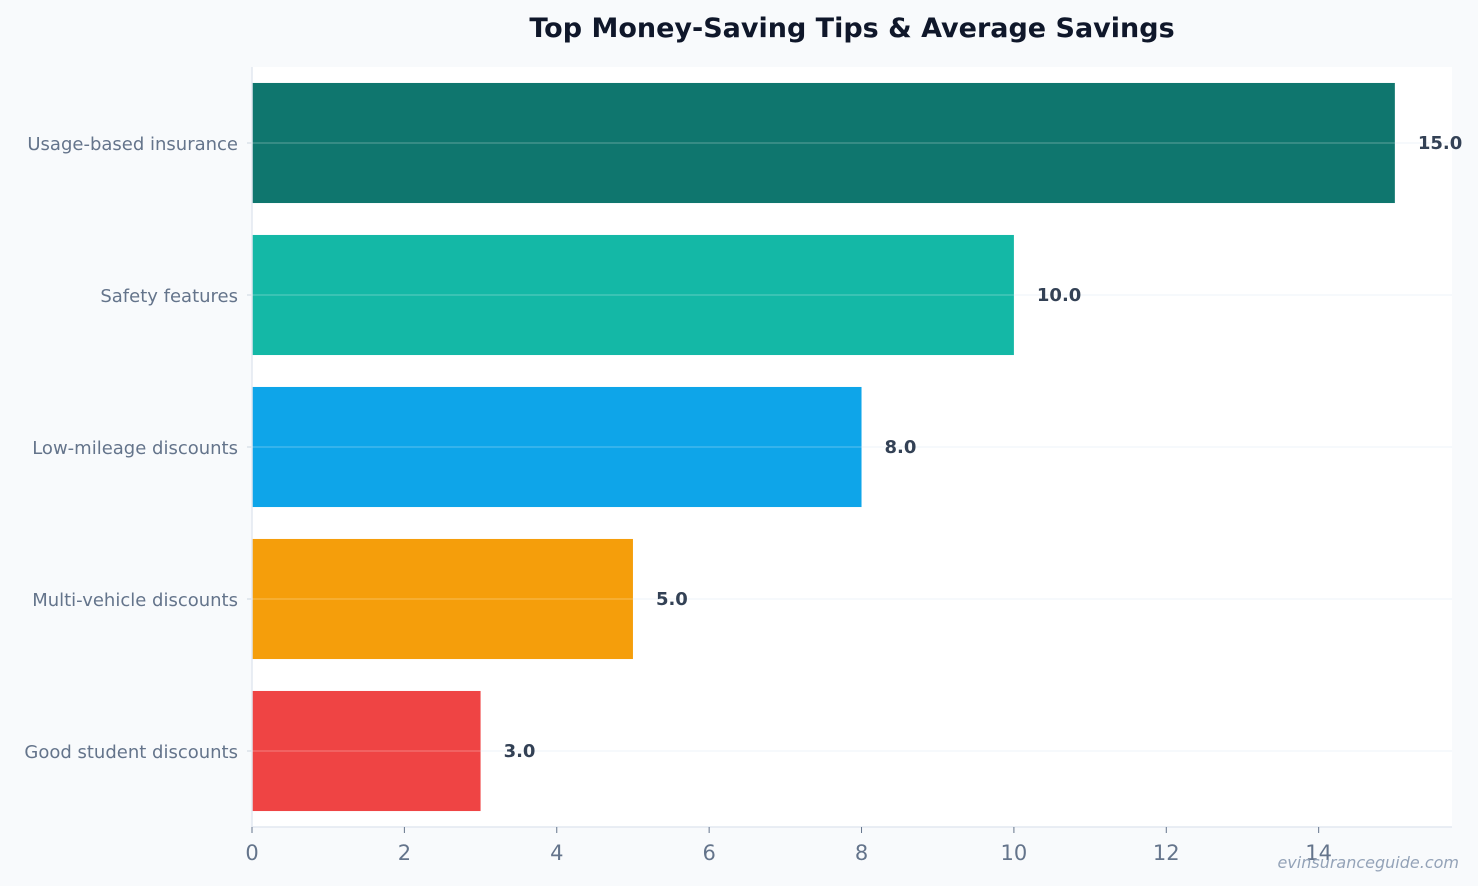 This screenshot has height=886, width=1478. Describe the element at coordinates (1440, 143) in the screenshot. I see `value-label: 15.0` at that location.